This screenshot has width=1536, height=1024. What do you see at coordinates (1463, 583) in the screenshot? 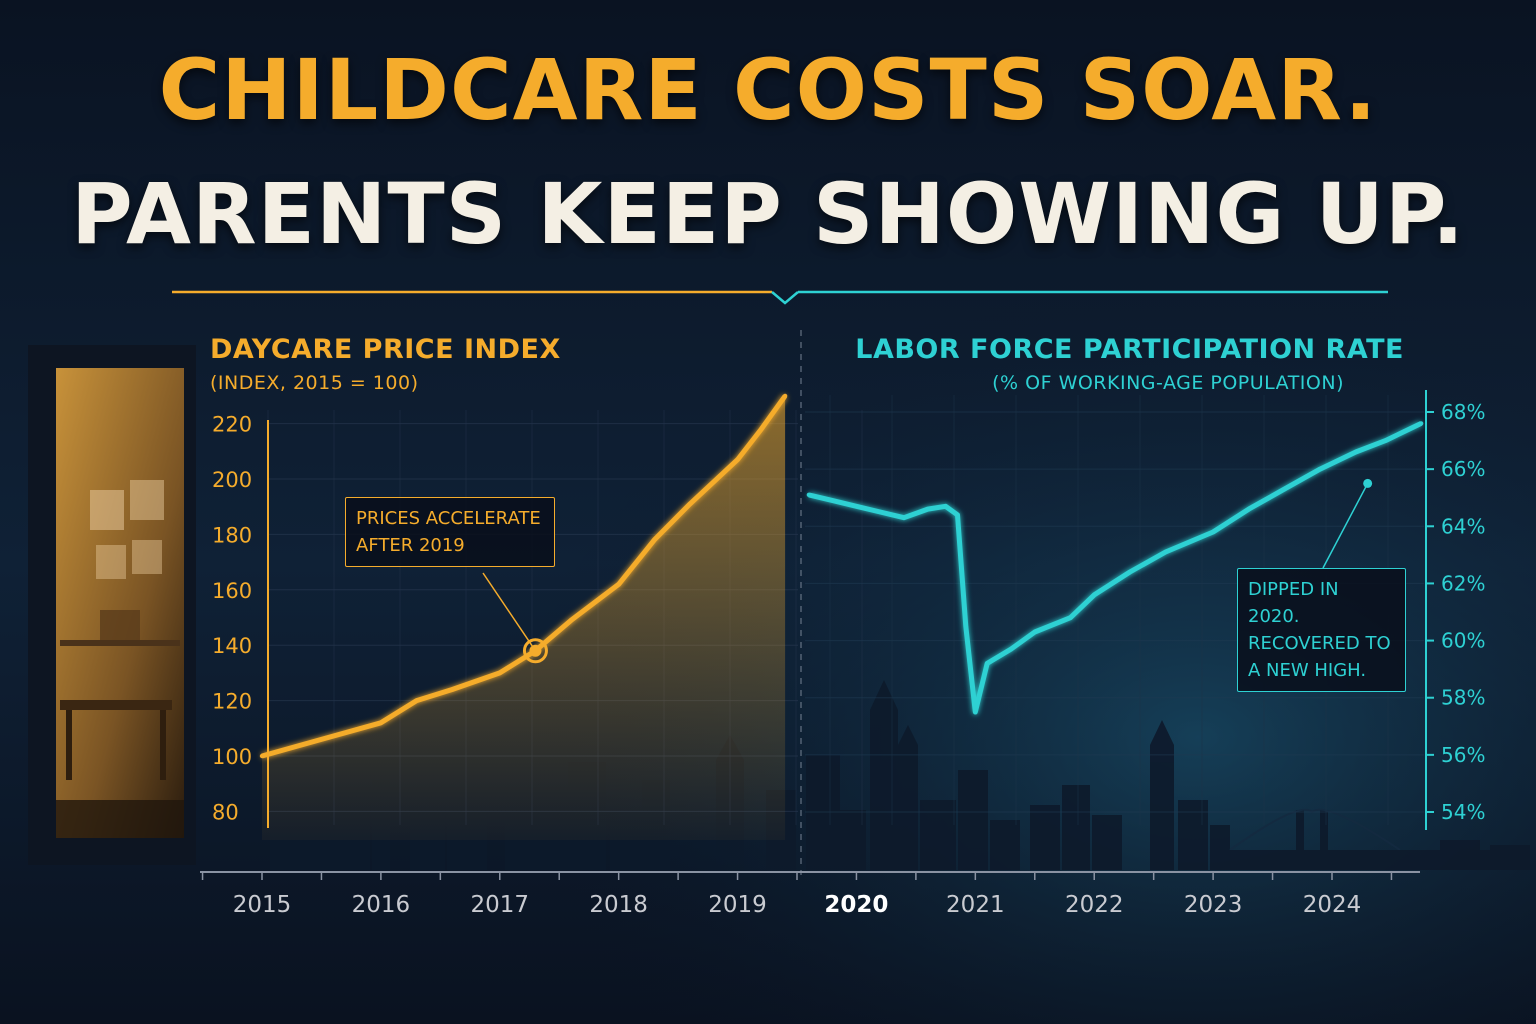
I see `labor-y-tick-label: 62%` at bounding box center [1463, 583].